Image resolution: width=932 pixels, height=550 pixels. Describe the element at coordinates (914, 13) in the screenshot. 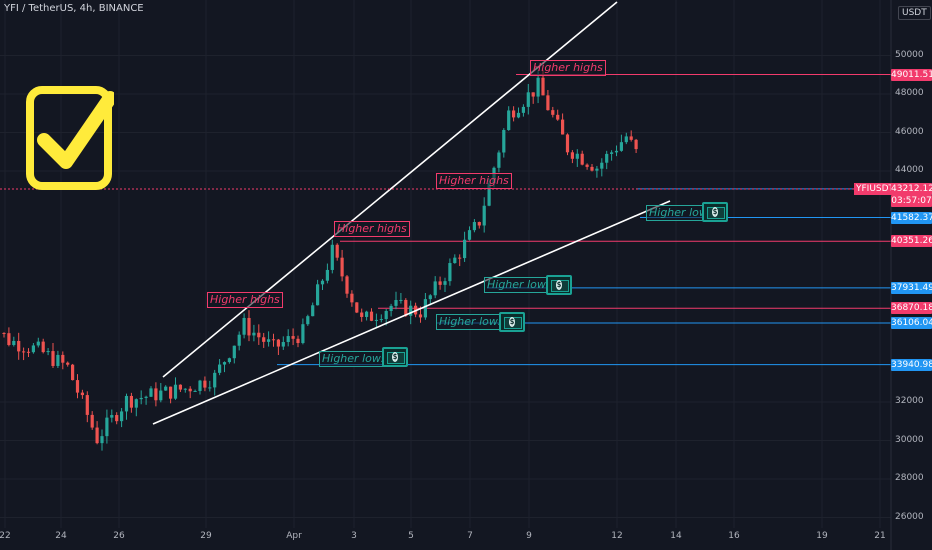

I see `currency-unit-button: USDT` at that location.